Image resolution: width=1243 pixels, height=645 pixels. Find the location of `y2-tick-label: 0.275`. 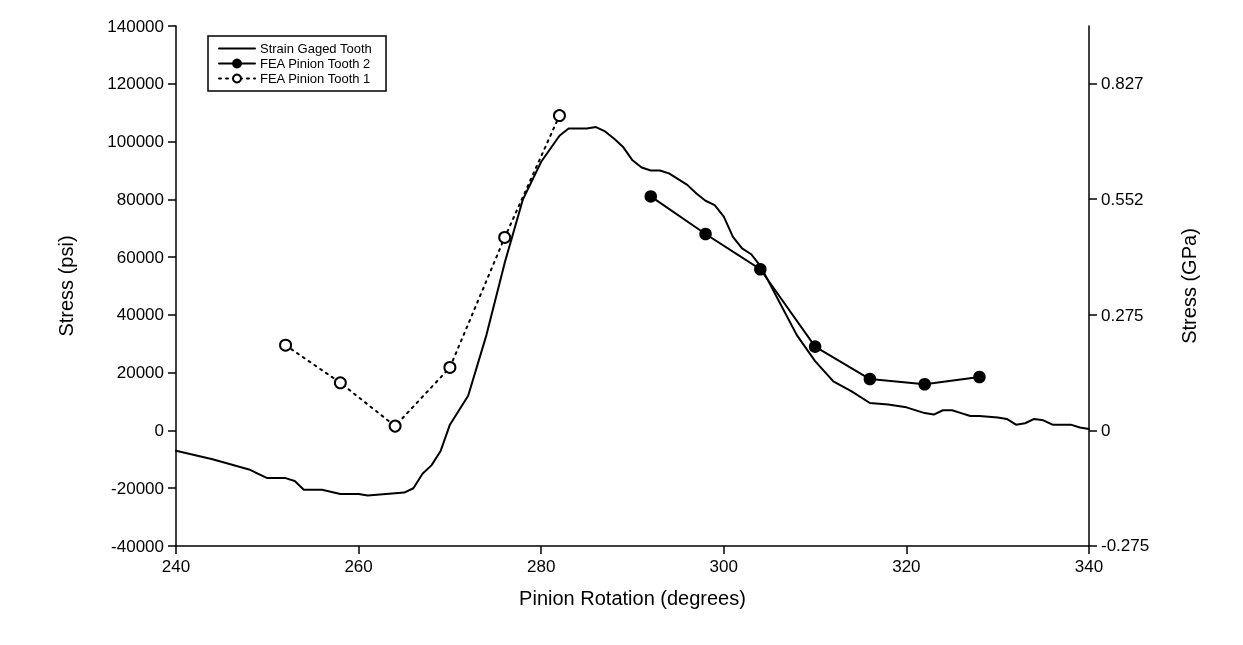

y2-tick-label: 0.275 is located at coordinates (1122, 315).